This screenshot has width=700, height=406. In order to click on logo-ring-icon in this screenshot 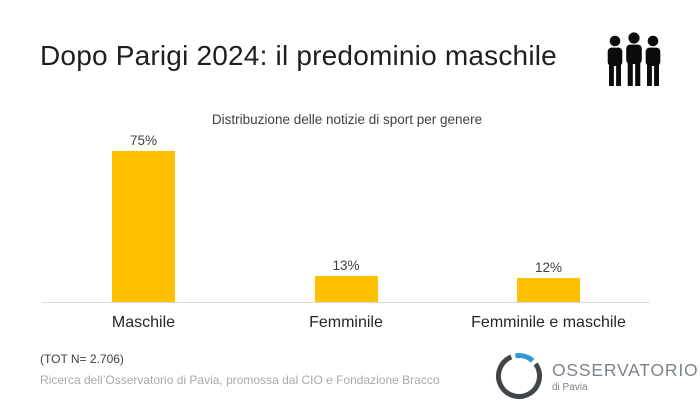, I will do `click(519, 376)`.